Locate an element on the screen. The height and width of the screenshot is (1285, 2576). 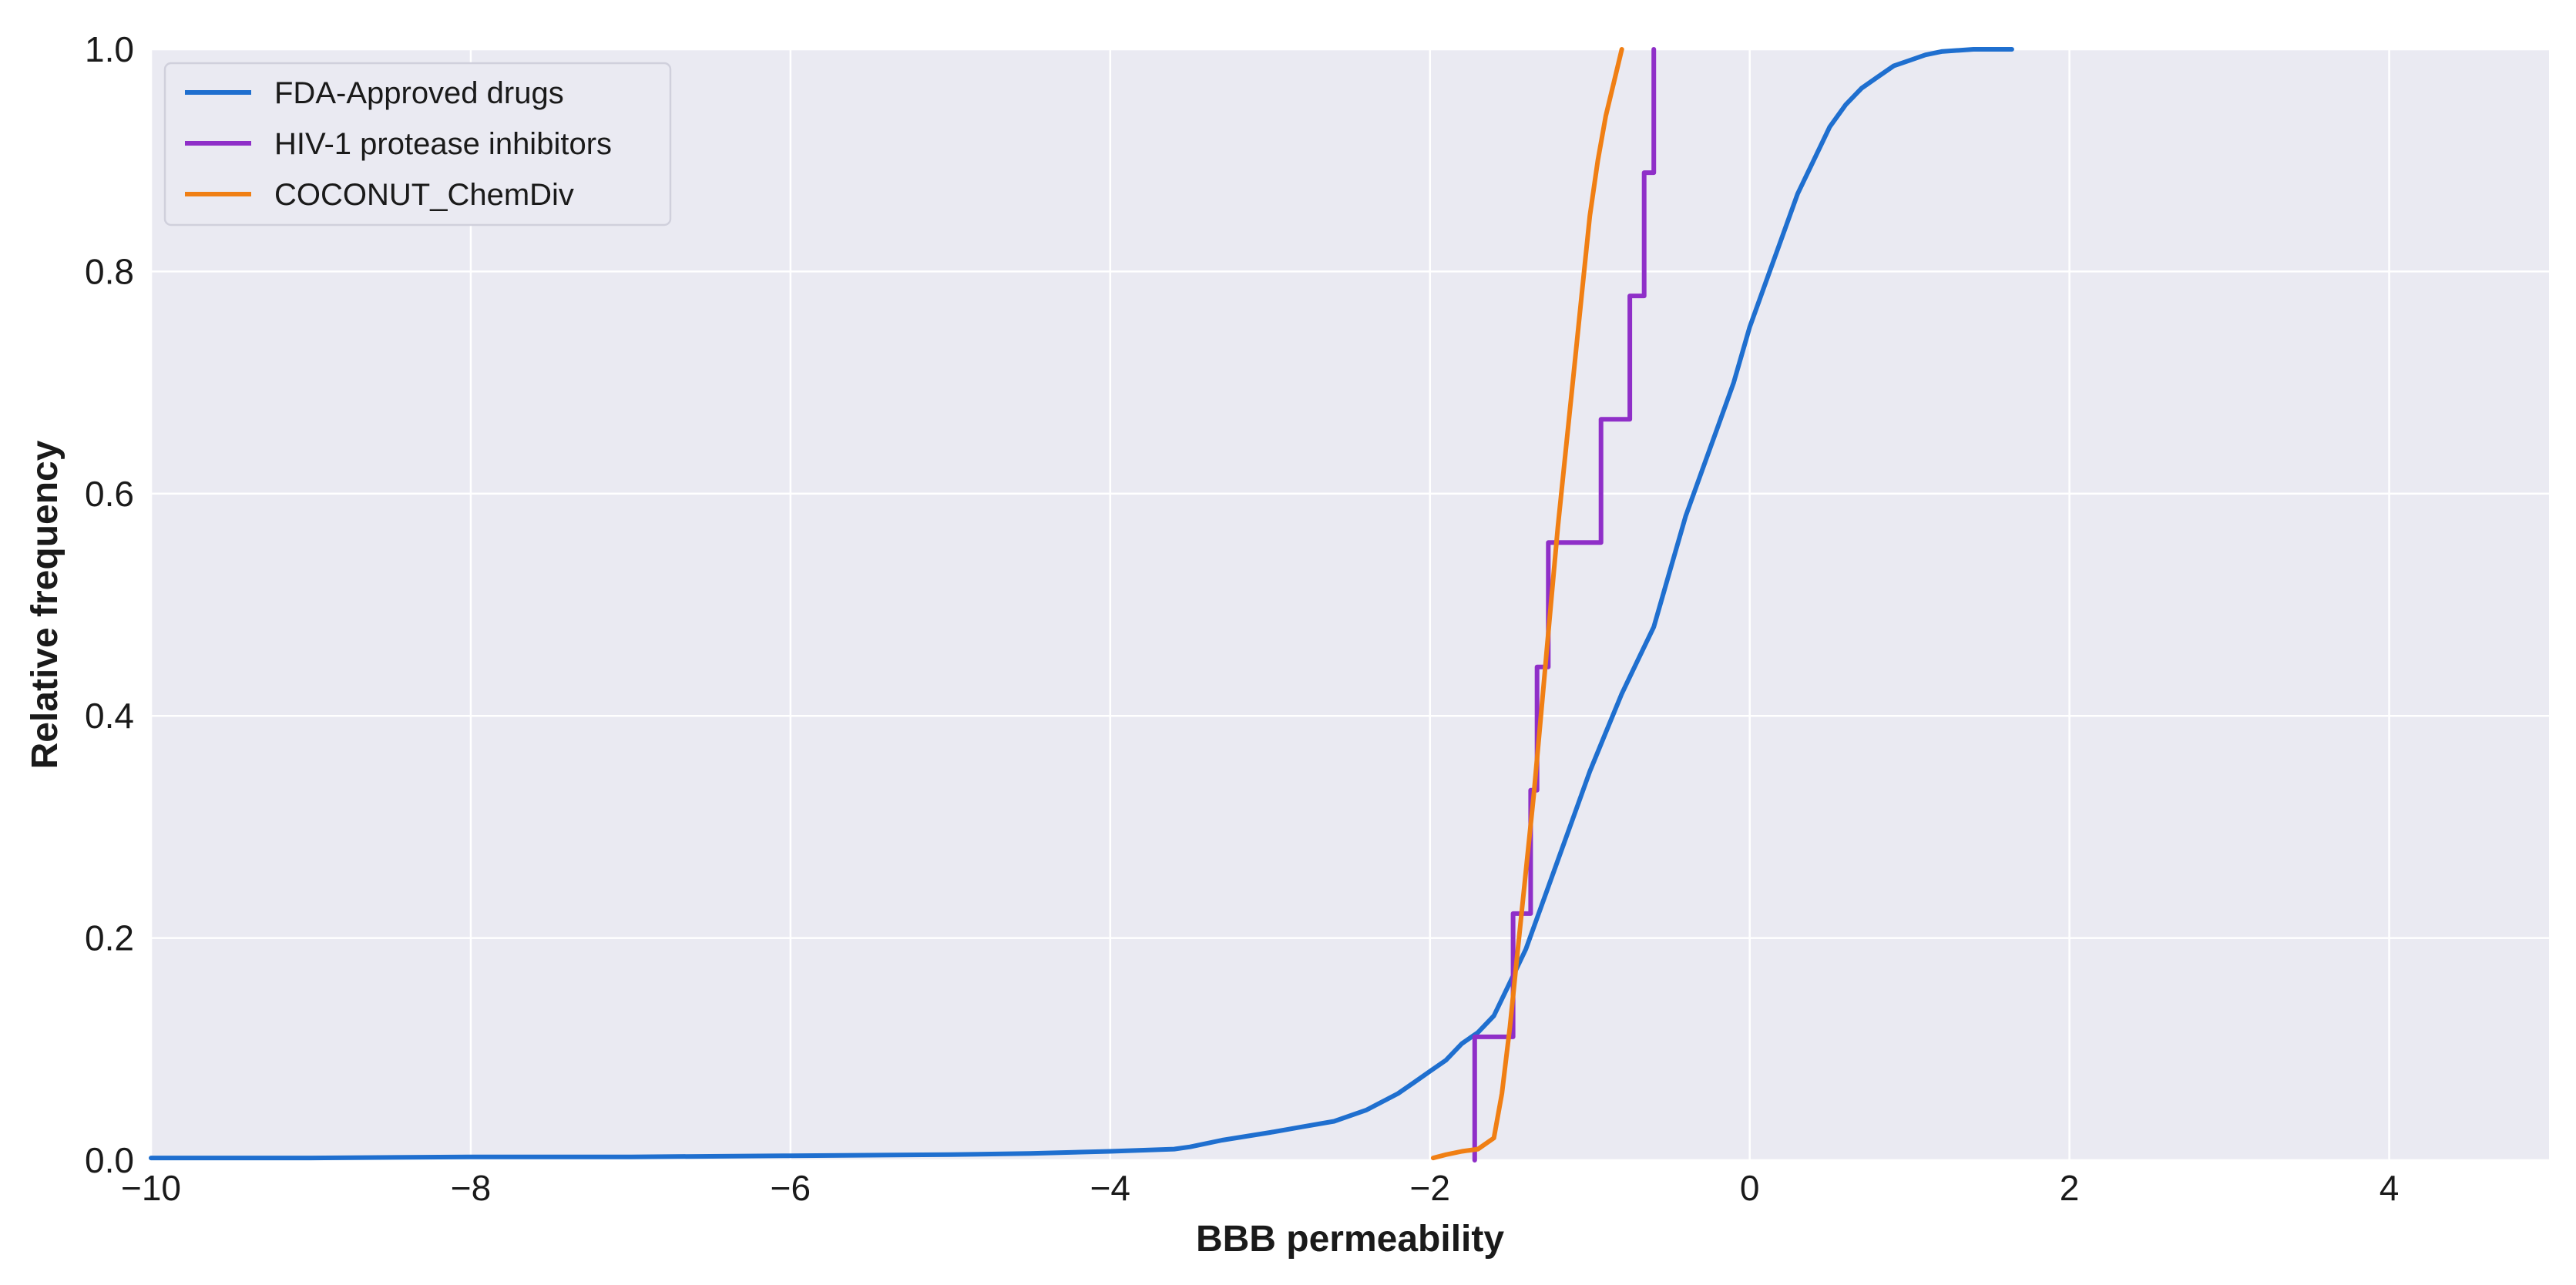
series-line-coconut is located at coordinates (1527, 604).